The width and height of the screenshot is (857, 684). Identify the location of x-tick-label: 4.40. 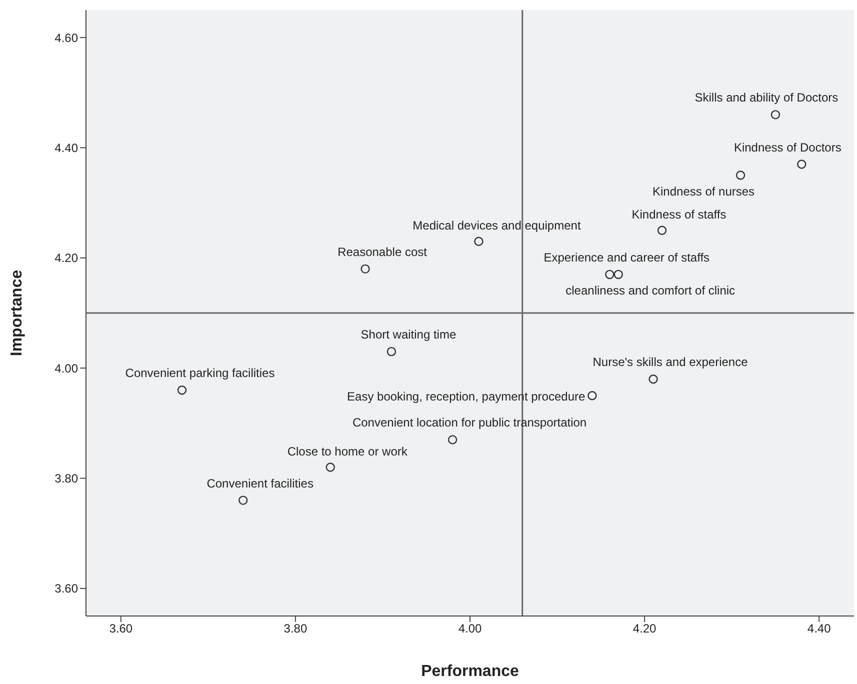
(819, 629).